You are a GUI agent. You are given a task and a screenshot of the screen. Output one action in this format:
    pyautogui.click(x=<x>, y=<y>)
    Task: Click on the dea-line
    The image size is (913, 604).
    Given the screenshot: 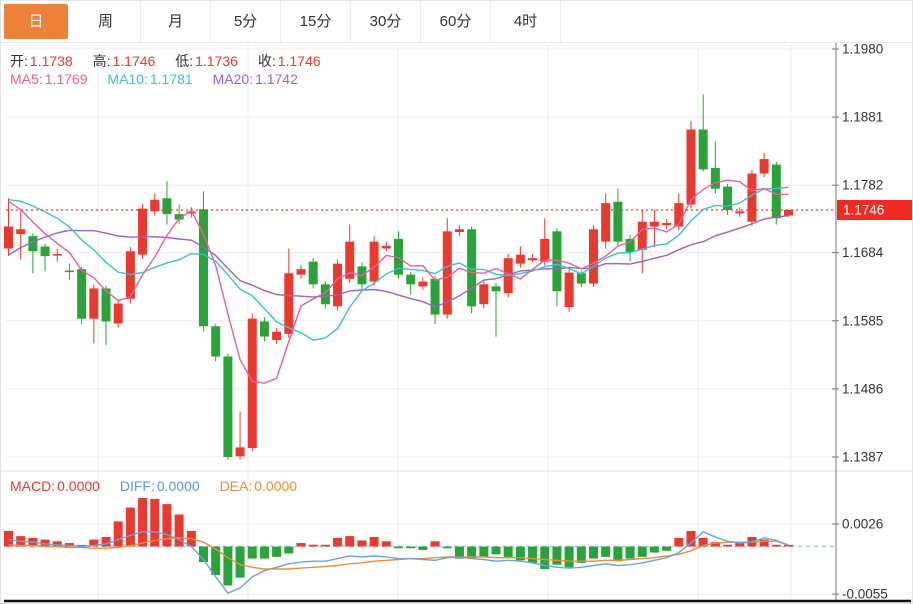 What is the action you would take?
    pyautogui.click(x=398, y=553)
    